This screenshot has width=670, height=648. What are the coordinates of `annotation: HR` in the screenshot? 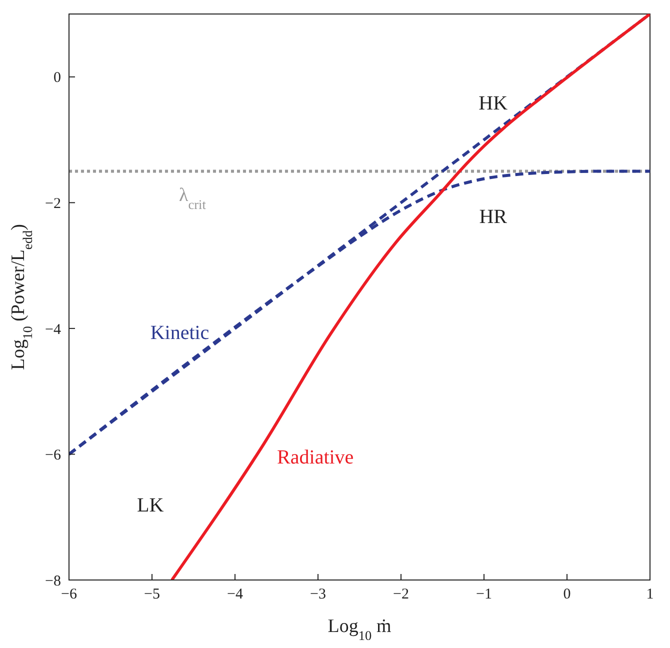 It's located at (493, 216).